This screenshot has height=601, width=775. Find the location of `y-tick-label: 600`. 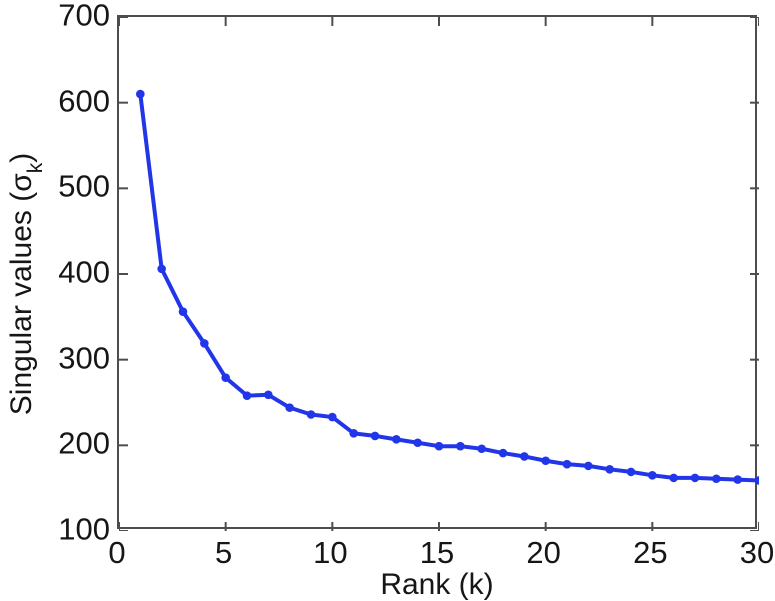

y-tick-label: 600 is located at coordinates (84, 101).